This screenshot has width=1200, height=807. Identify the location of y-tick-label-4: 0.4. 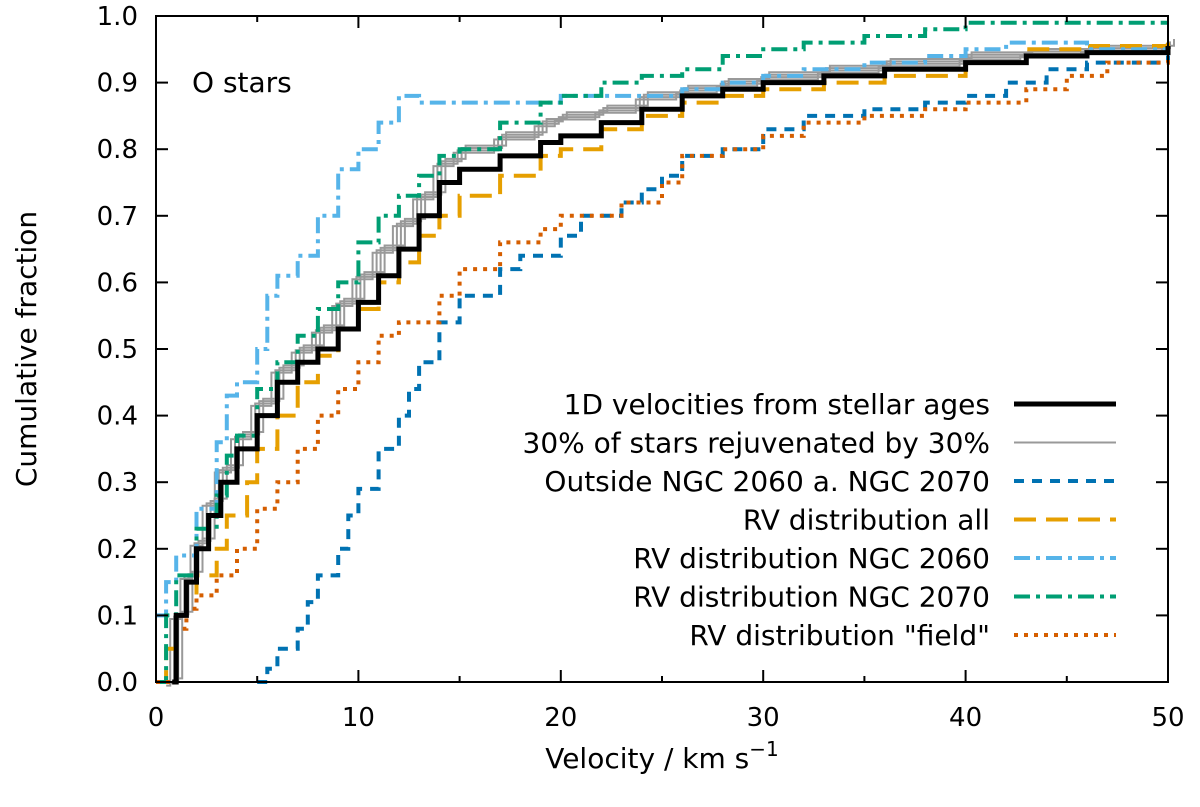
(117, 417).